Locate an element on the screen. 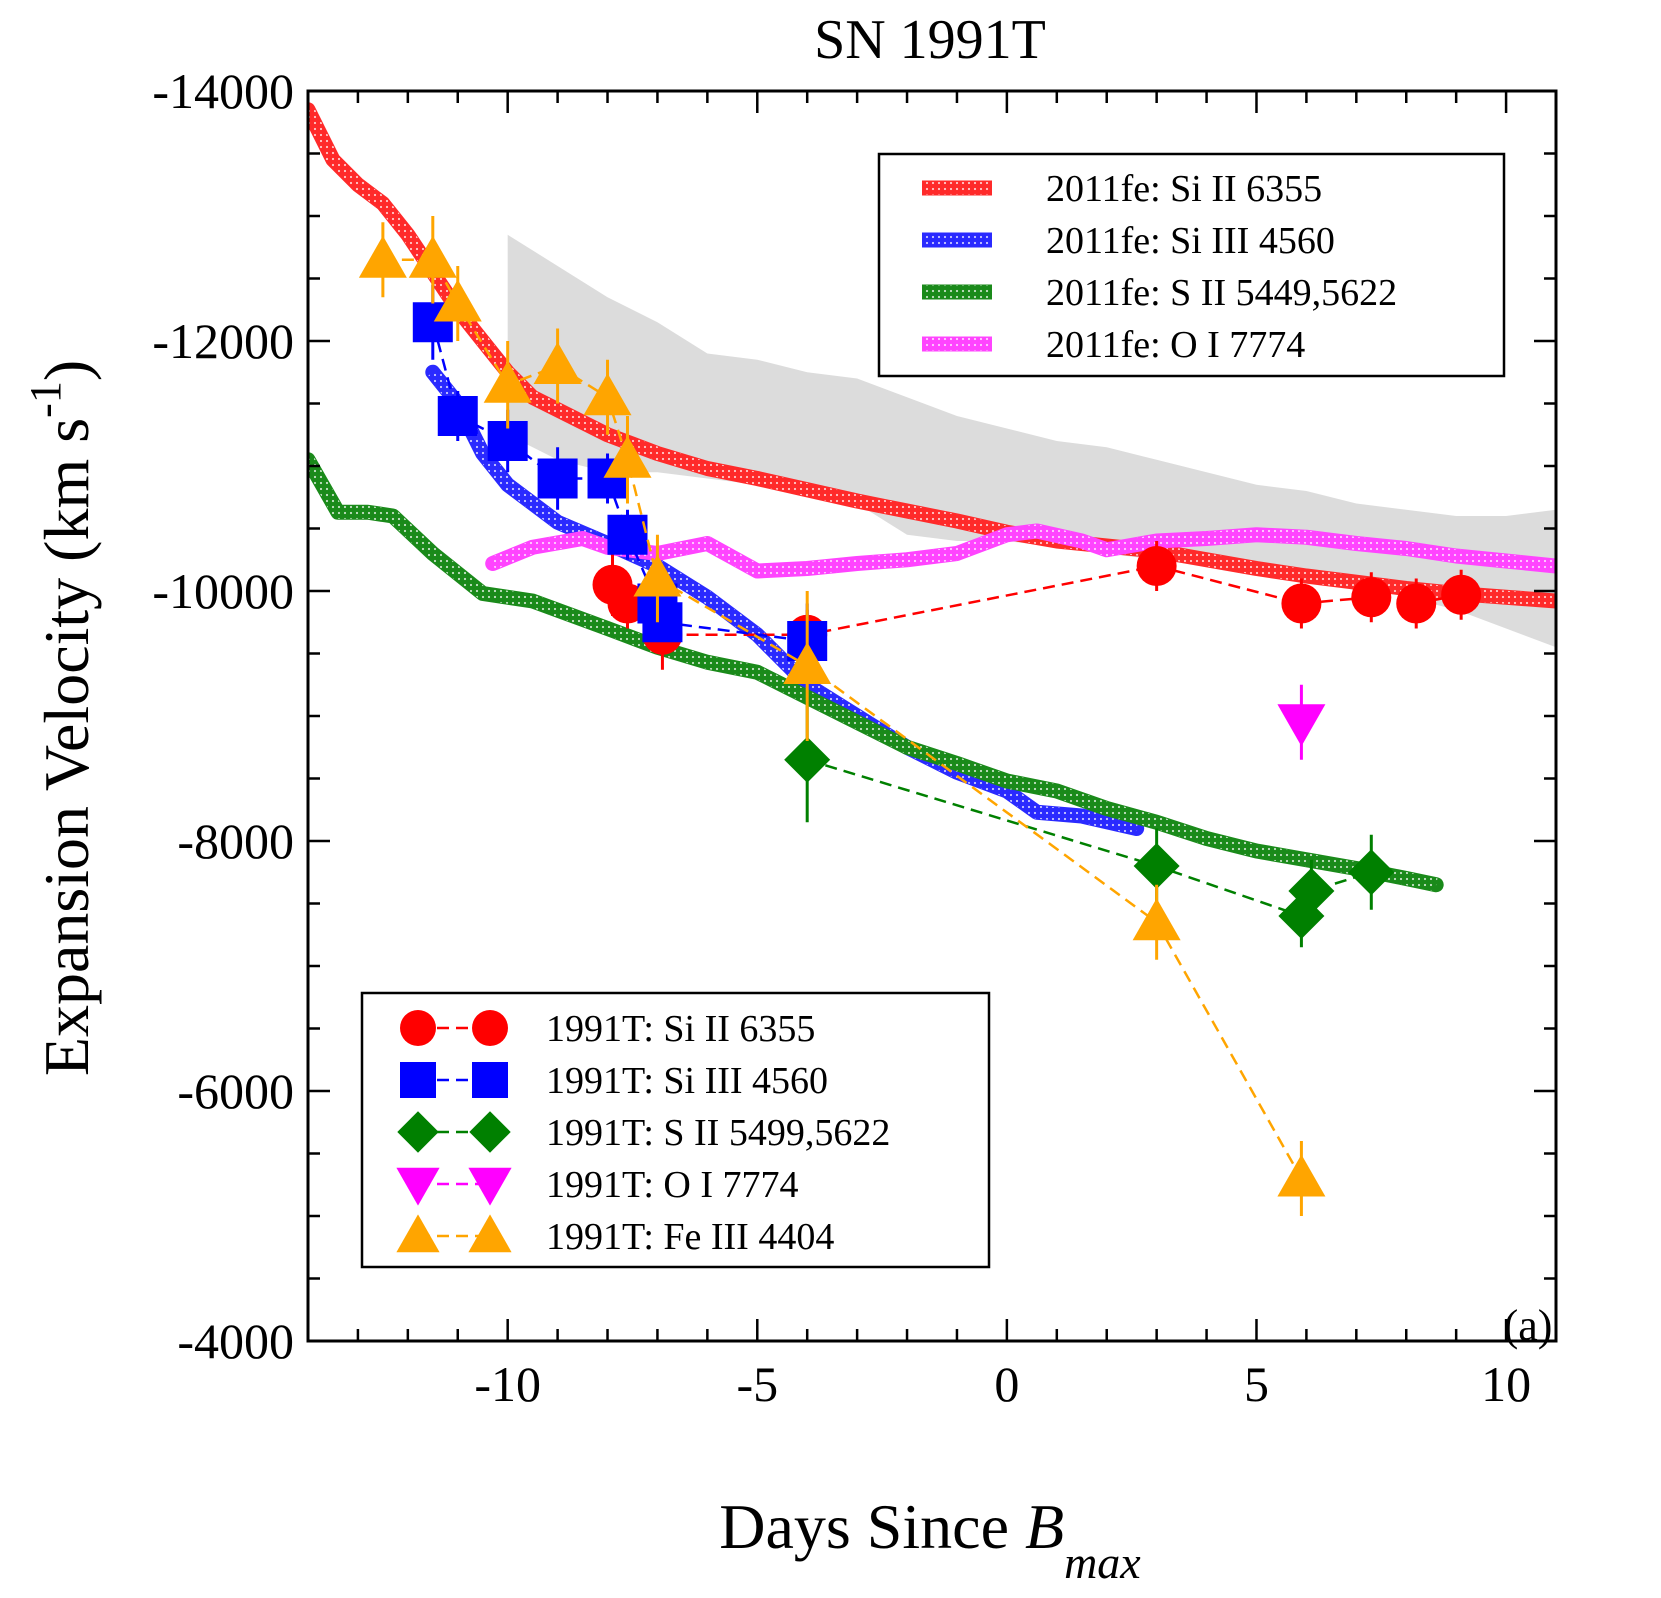 The width and height of the screenshot is (1661, 1598). y-tick-label: -4000 is located at coordinates (235, 1341).